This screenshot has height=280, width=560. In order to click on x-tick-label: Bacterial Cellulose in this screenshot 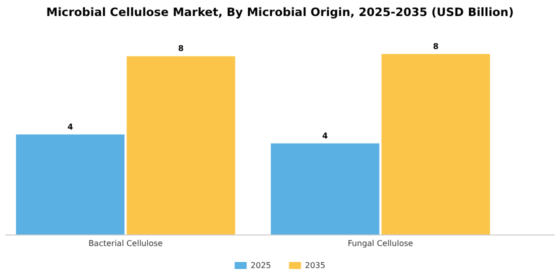, I will do `click(125, 243)`.